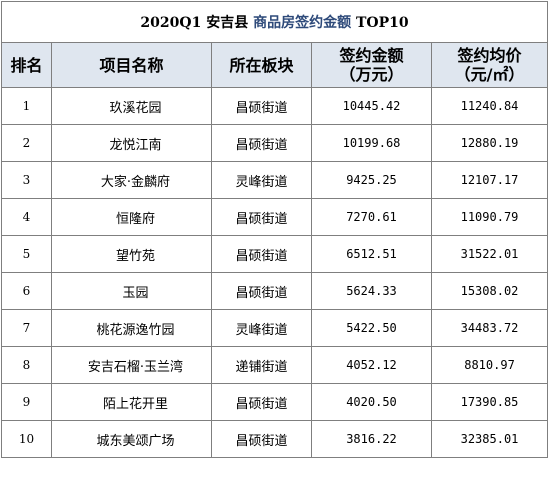  What do you see at coordinates (489, 217) in the screenshot?
I see `price-cell: 11090.79` at bounding box center [489, 217].